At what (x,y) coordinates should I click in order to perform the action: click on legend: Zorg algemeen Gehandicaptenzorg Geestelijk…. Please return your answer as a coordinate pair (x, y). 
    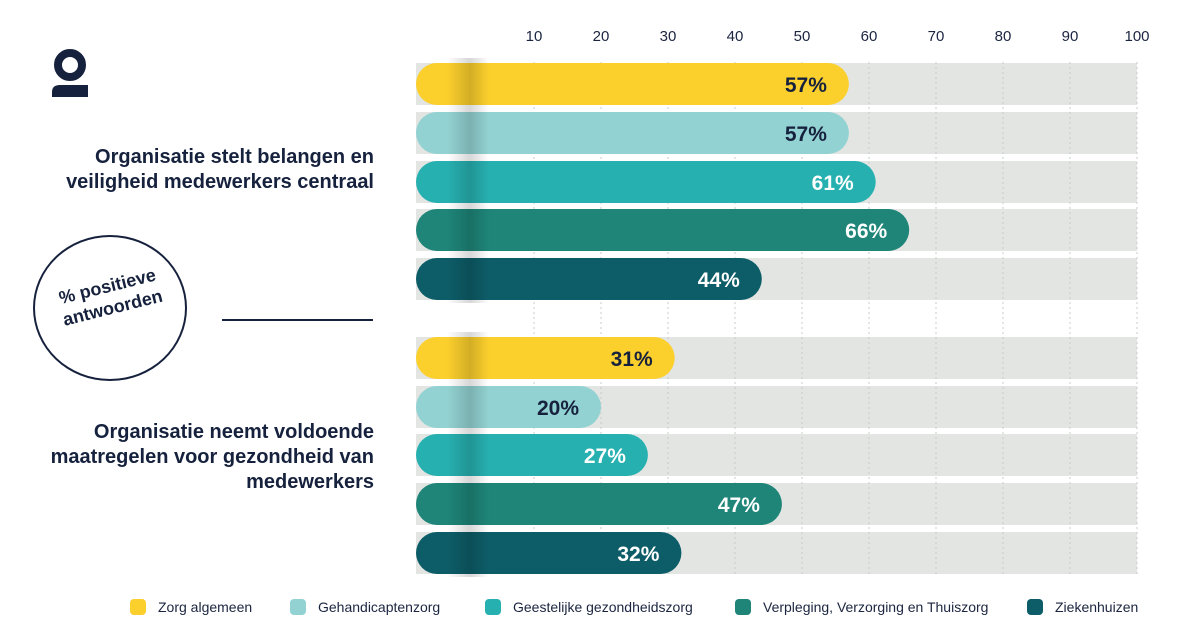
    Looking at the image, I should click on (600, 607).